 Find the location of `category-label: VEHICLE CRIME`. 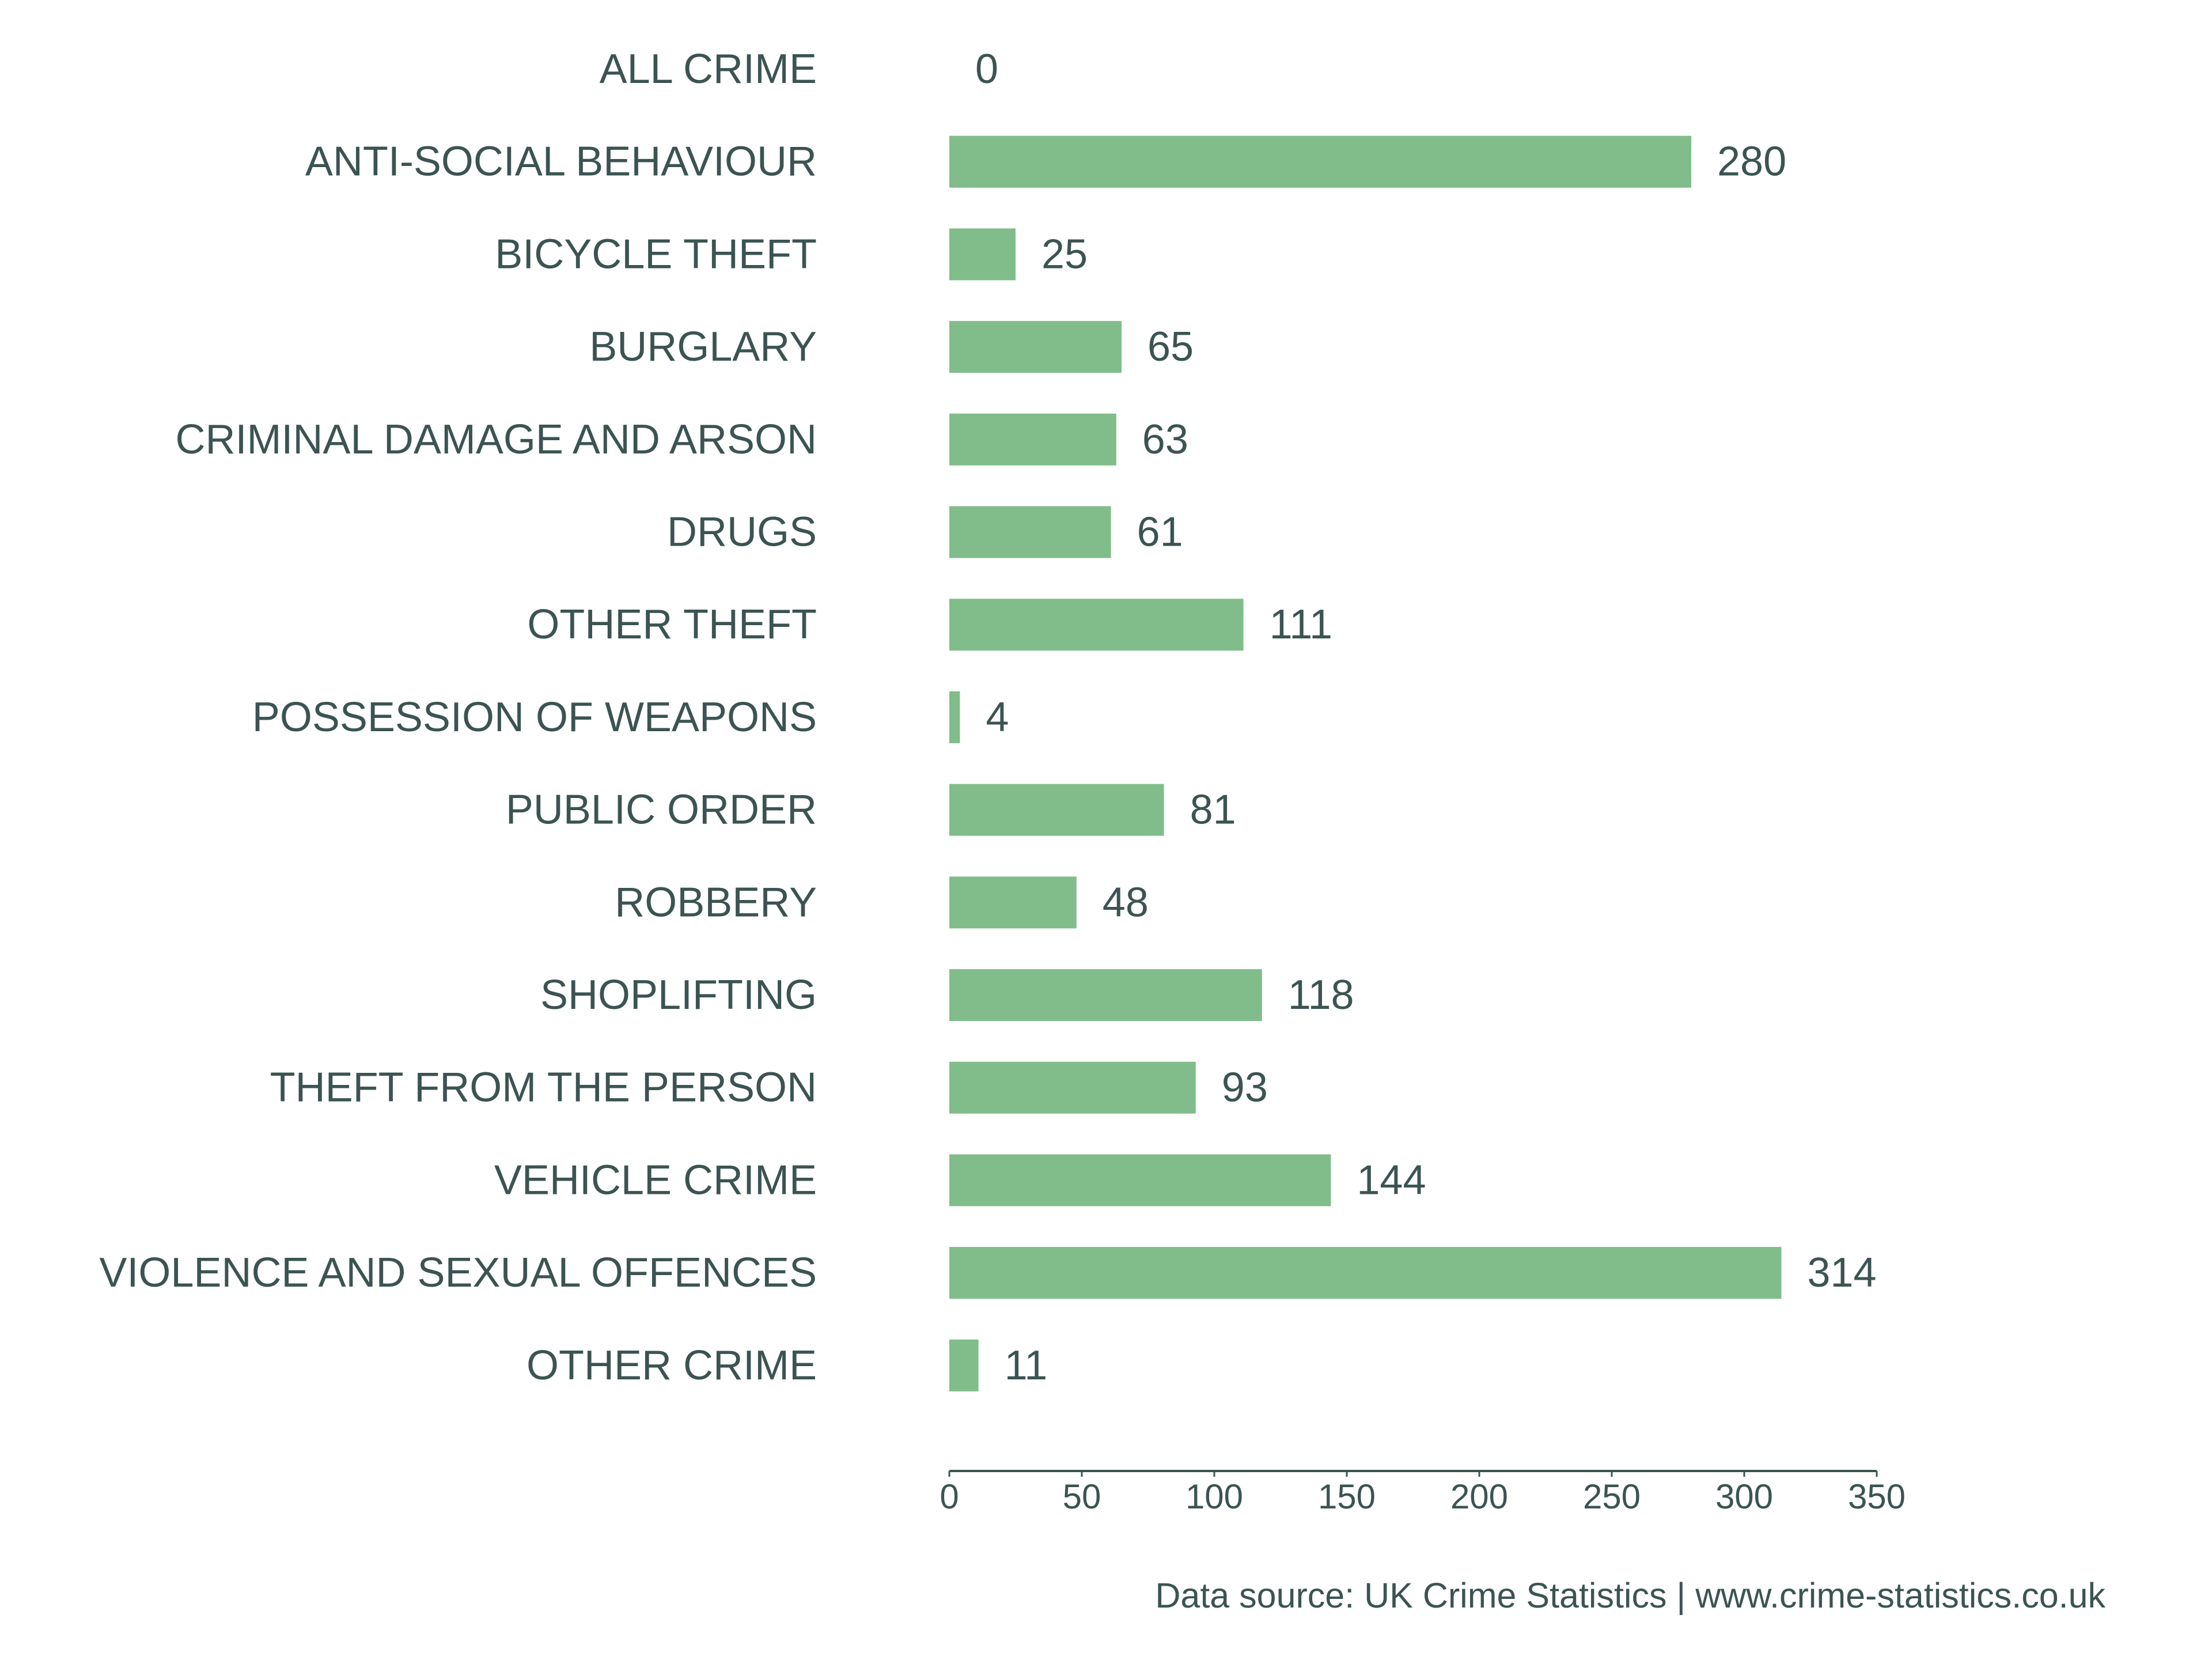

category-label: VEHICLE CRIME is located at coordinates (655, 1180).